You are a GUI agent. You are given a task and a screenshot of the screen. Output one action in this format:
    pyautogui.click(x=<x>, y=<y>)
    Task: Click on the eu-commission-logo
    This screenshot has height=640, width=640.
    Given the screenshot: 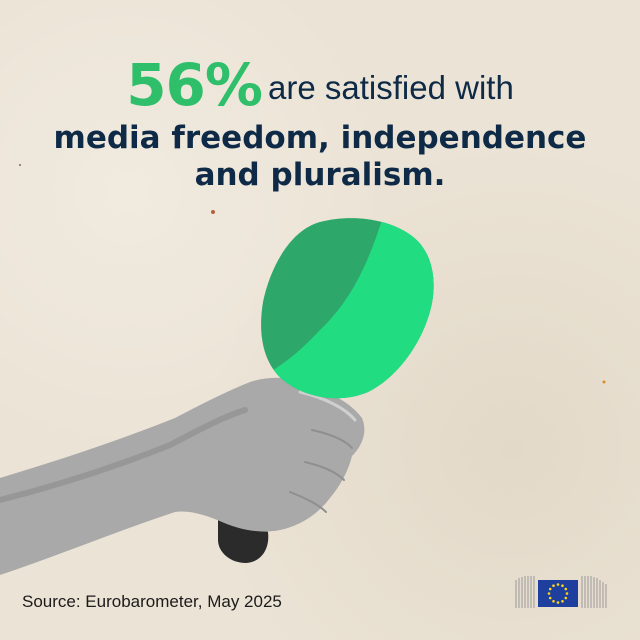 What is the action you would take?
    pyautogui.click(x=561, y=592)
    